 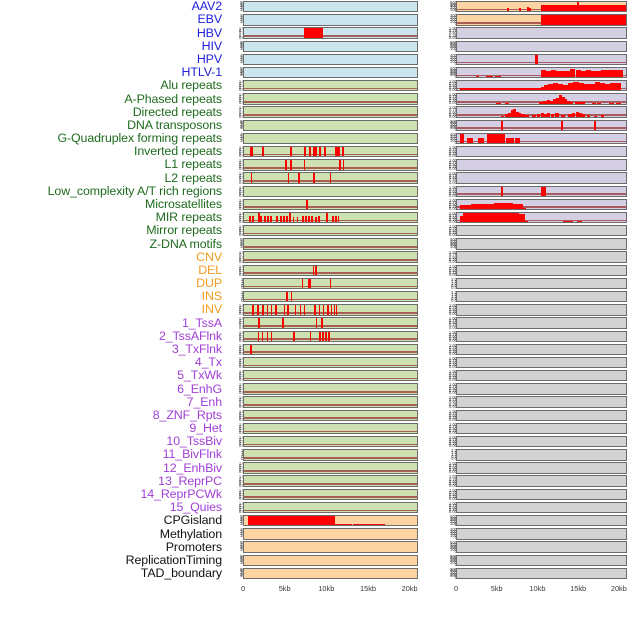 What do you see at coordinates (550, 87) in the screenshot?
I see `track-signal-bar` at bounding box center [550, 87].